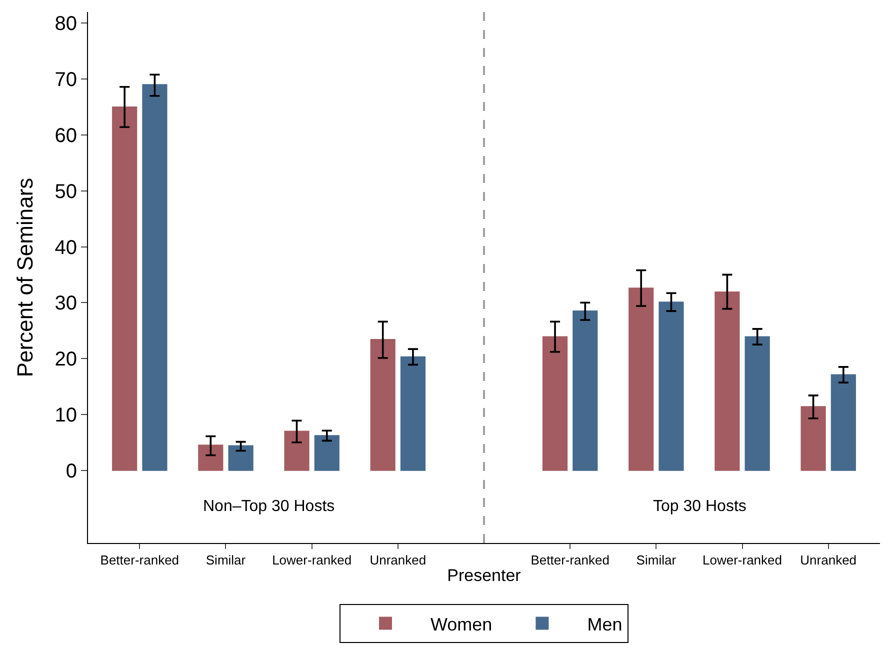  I want to click on x-axis-title: Presenter, so click(484, 575).